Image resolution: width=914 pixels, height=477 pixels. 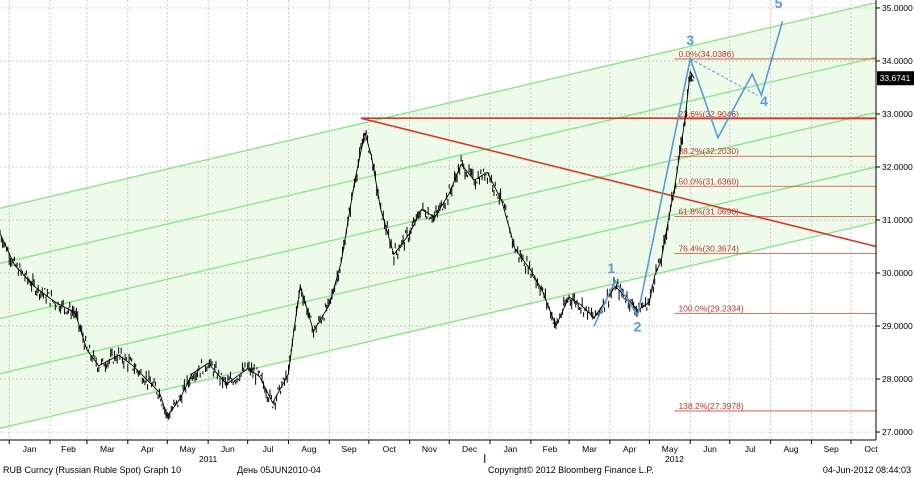 What do you see at coordinates (674, 459) in the screenshot?
I see `year-label-1: 2012` at bounding box center [674, 459].